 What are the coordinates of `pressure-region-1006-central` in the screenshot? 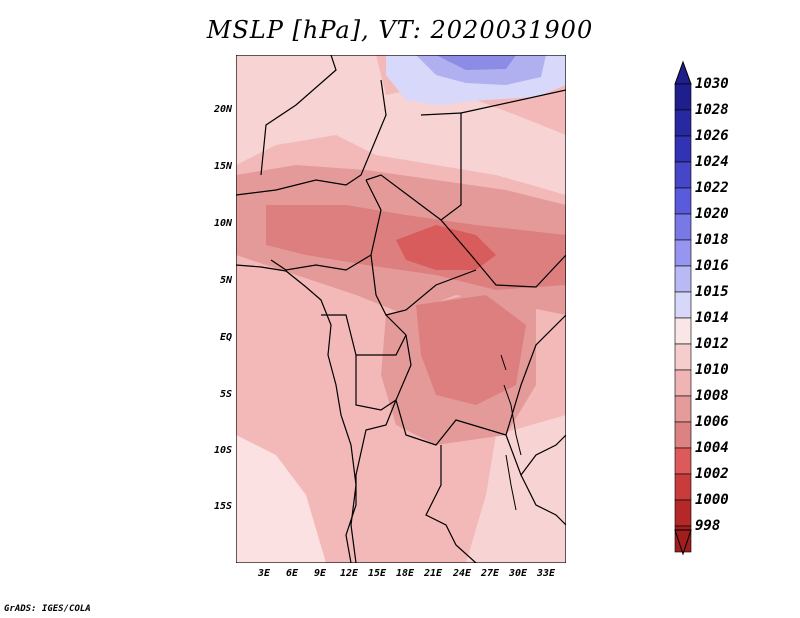 It's located at (471, 350).